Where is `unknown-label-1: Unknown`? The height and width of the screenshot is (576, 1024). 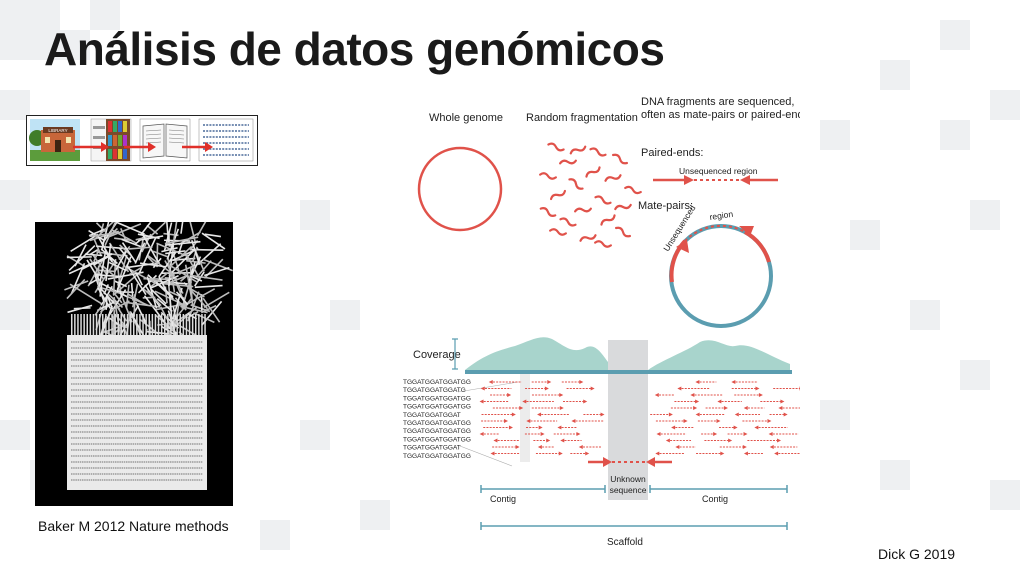
unknown-label-1: Unknown is located at coordinates (628, 479).